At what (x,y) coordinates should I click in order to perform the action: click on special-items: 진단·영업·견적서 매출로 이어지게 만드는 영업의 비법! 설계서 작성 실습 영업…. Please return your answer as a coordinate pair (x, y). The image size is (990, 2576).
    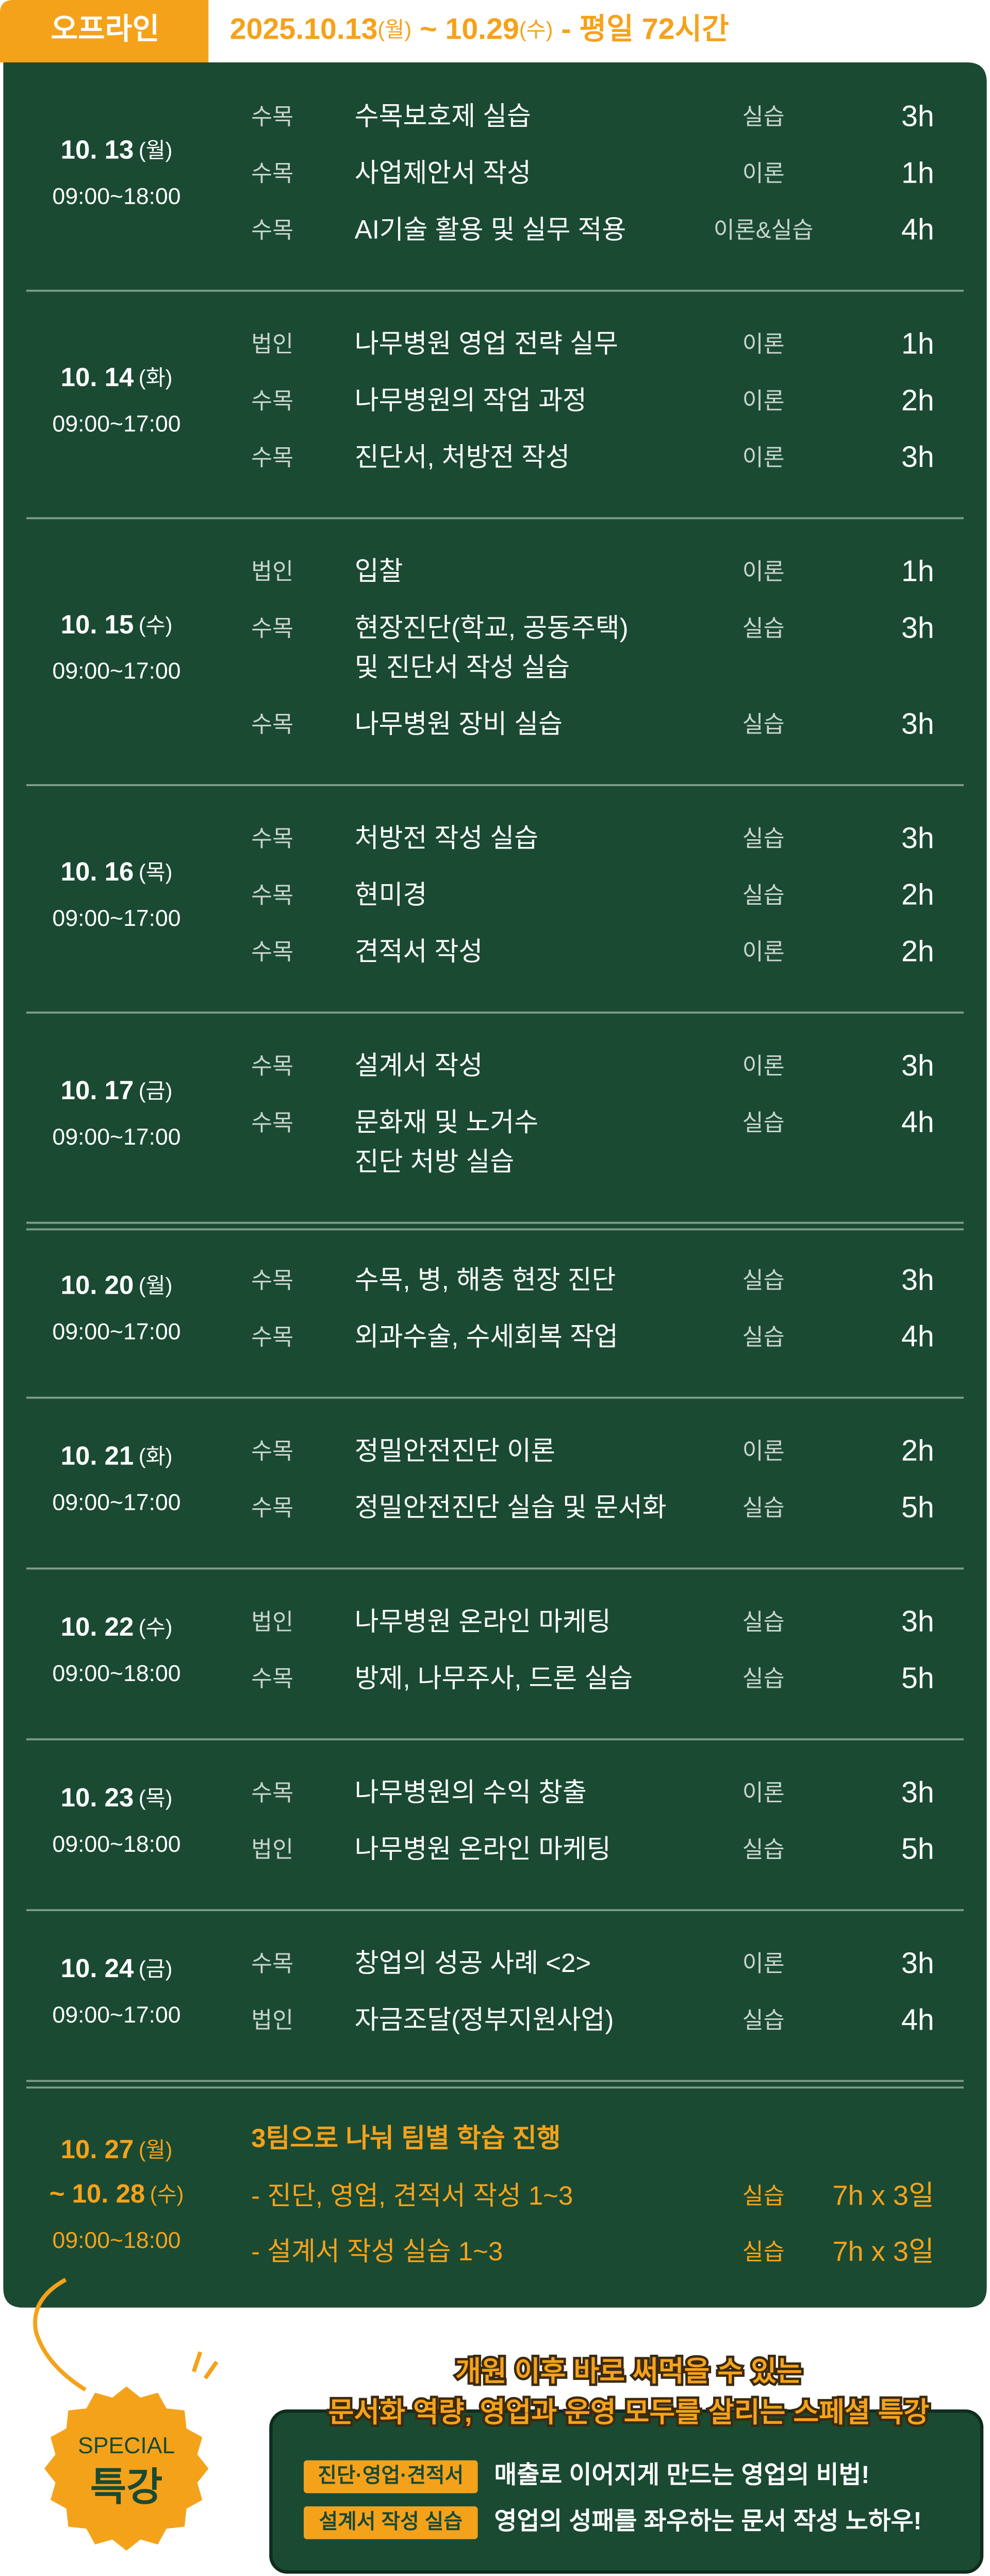
    Looking at the image, I should click on (612, 2500).